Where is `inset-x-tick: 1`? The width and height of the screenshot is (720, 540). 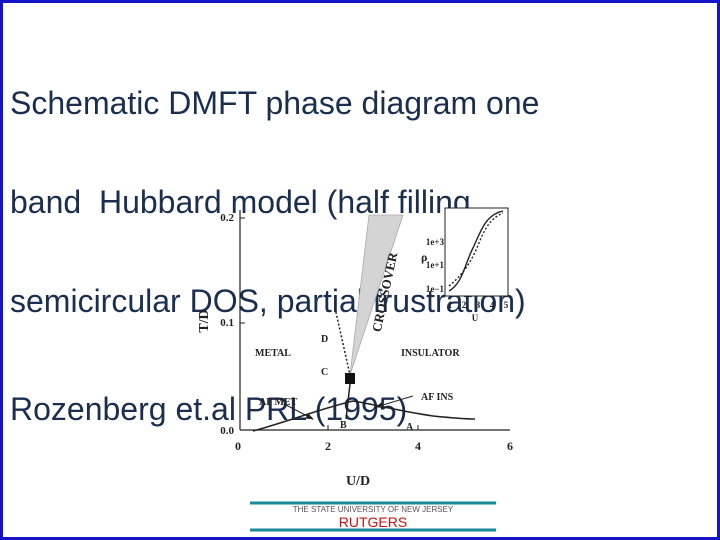
inset-x-tick: 1 is located at coordinates (450, 305).